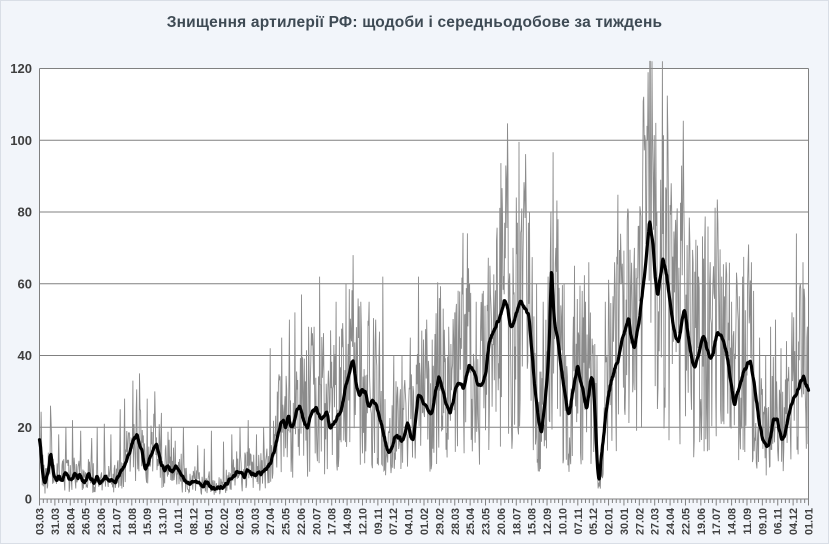  What do you see at coordinates (717, 521) in the screenshot?
I see `x-axis-label: 17.07` at bounding box center [717, 521].